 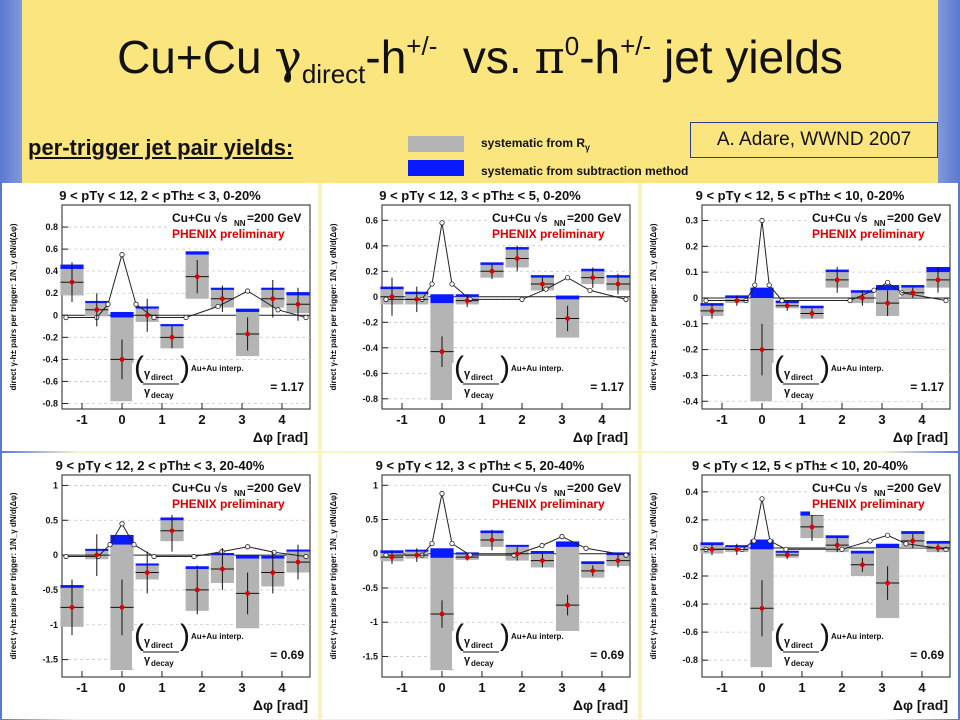 What do you see at coordinates (54, 625) in the screenshot?
I see `y-tick-label: -1` at bounding box center [54, 625].